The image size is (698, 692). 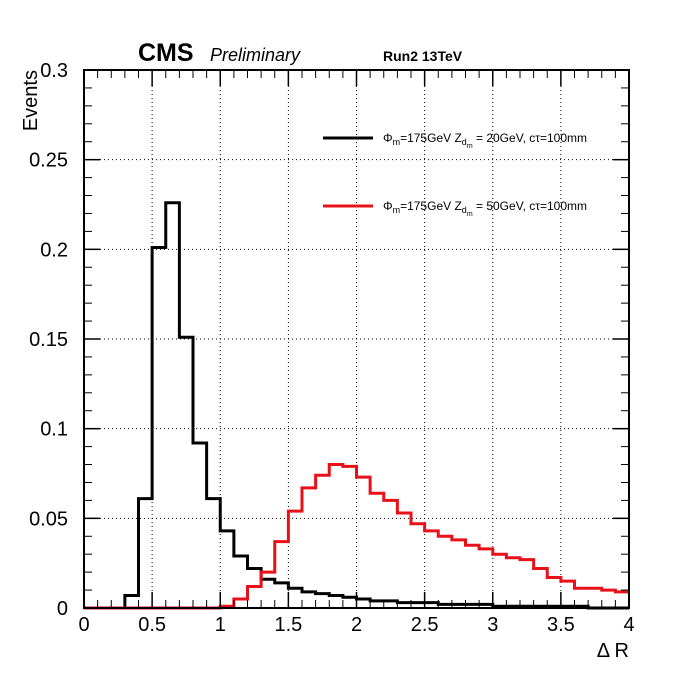 I want to click on x-tick-labels: 0 0.5 1 1.5 2 2.5 3 3.5 4, so click(x=356, y=625).